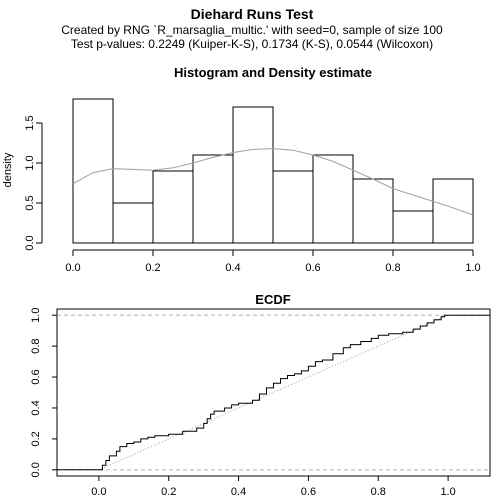  Describe the element at coordinates (33, 183) in the screenshot. I see `histogram-y-axis: 0.0 0.5 1.0 1.5` at that location.